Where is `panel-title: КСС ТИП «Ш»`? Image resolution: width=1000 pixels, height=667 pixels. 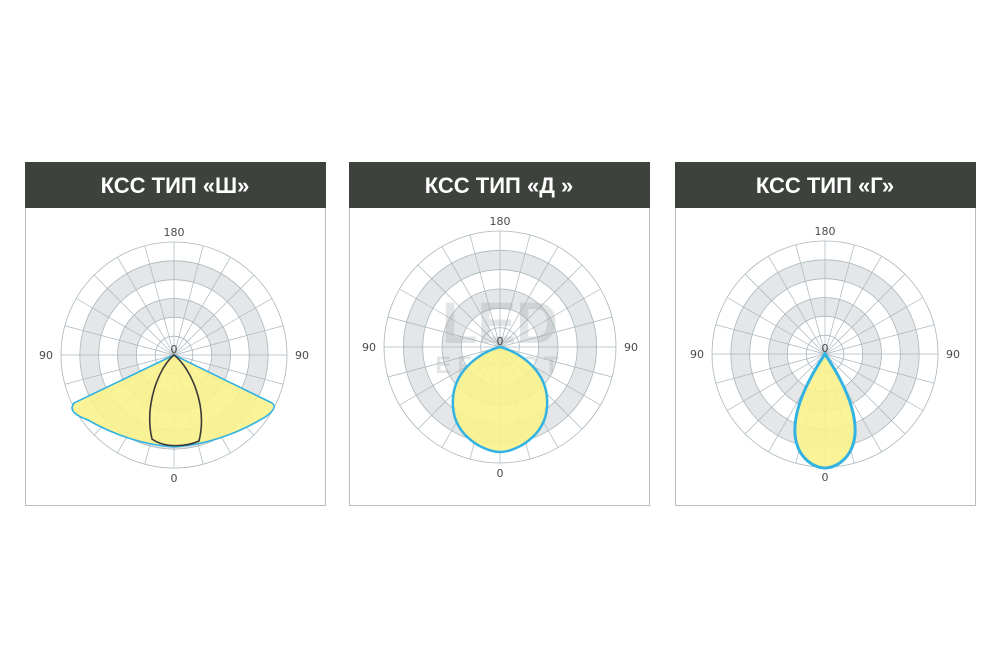 panel-title: КСС ТИП «Ш» is located at coordinates (175, 185).